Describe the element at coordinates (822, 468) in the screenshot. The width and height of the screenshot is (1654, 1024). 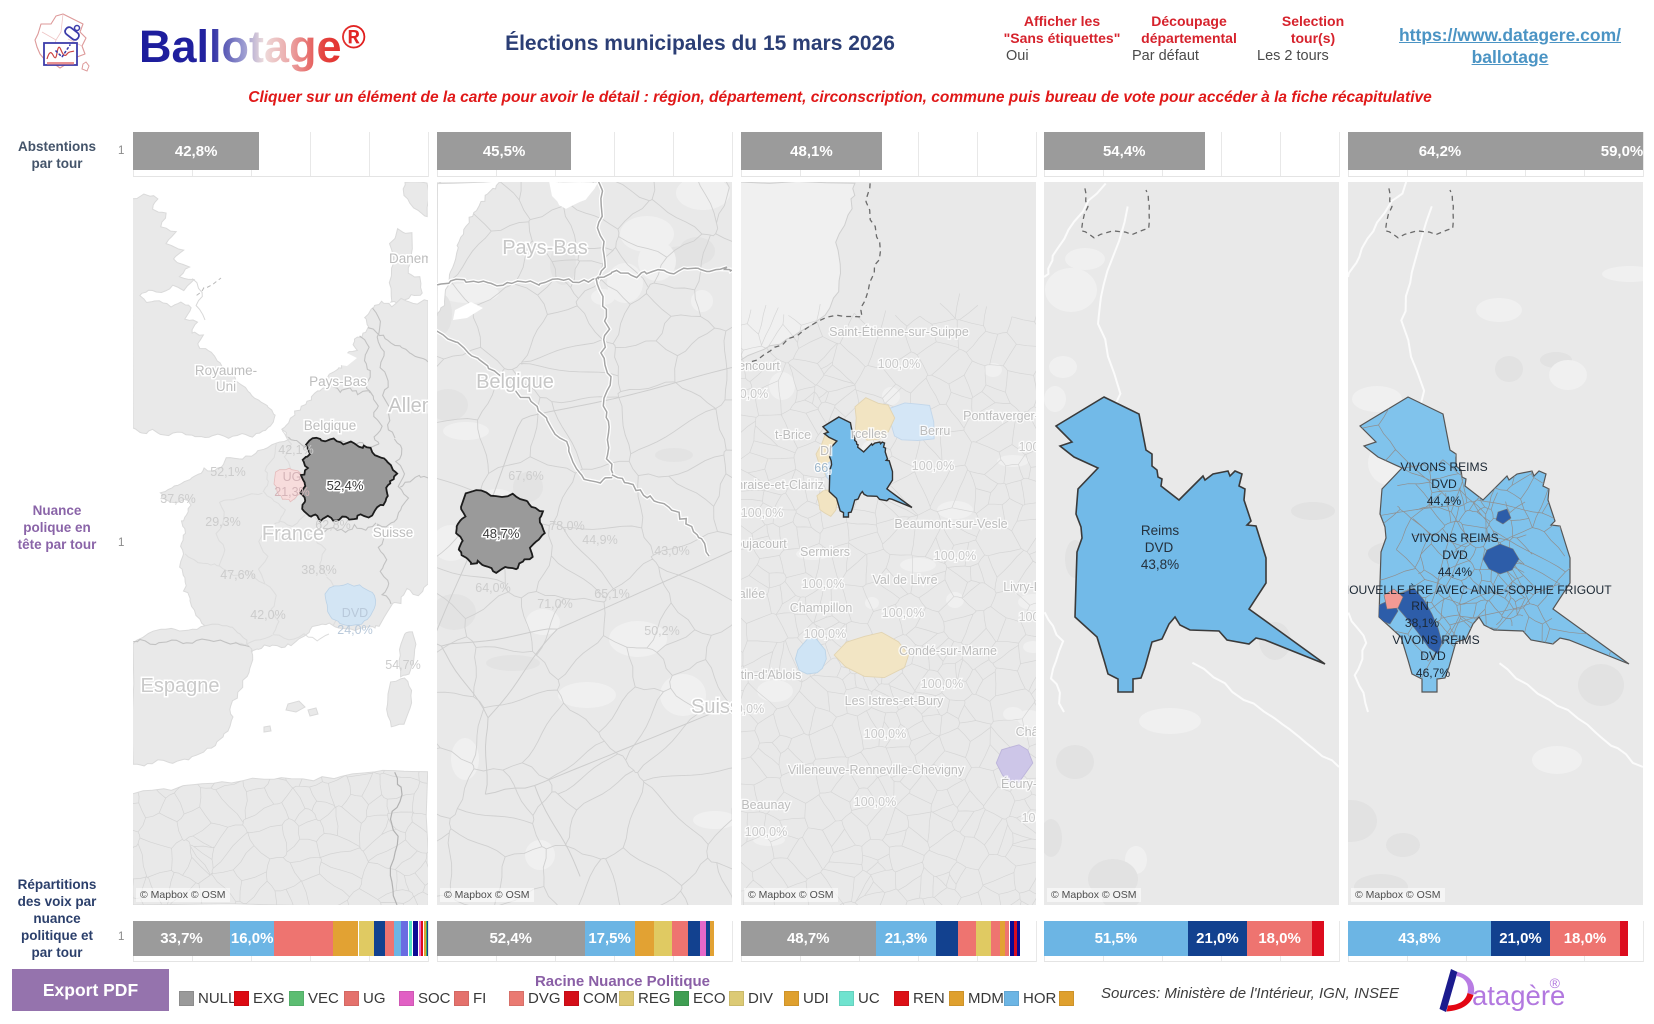
I see `svg-text: 66,` at that location.